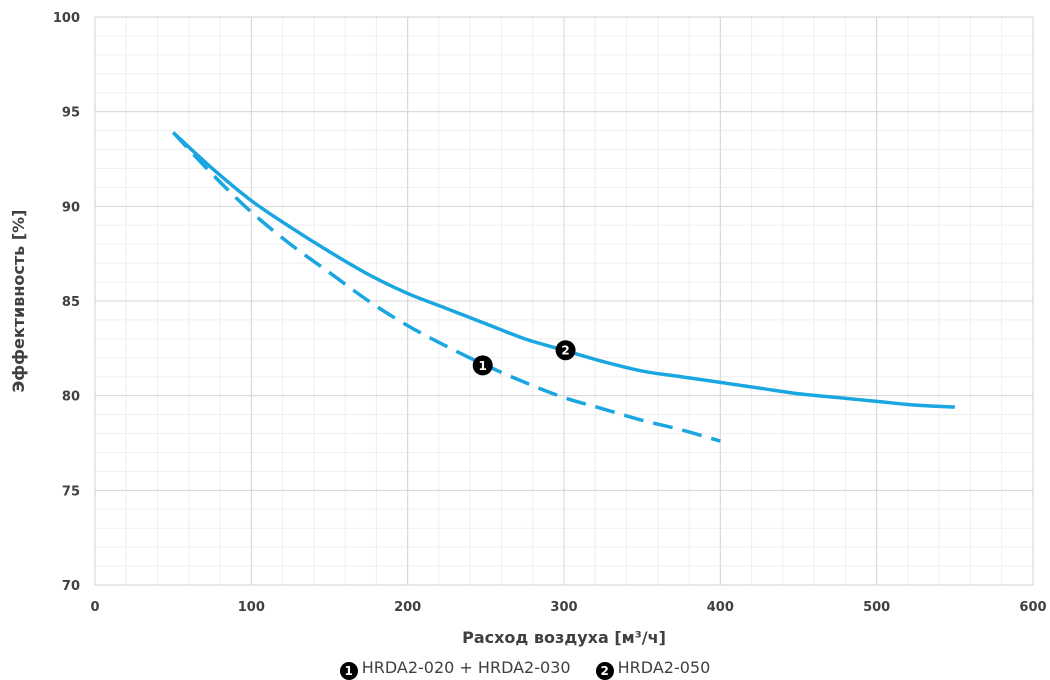  Describe the element at coordinates (71, 207) in the screenshot. I see `y-tick-label: 90` at that location.